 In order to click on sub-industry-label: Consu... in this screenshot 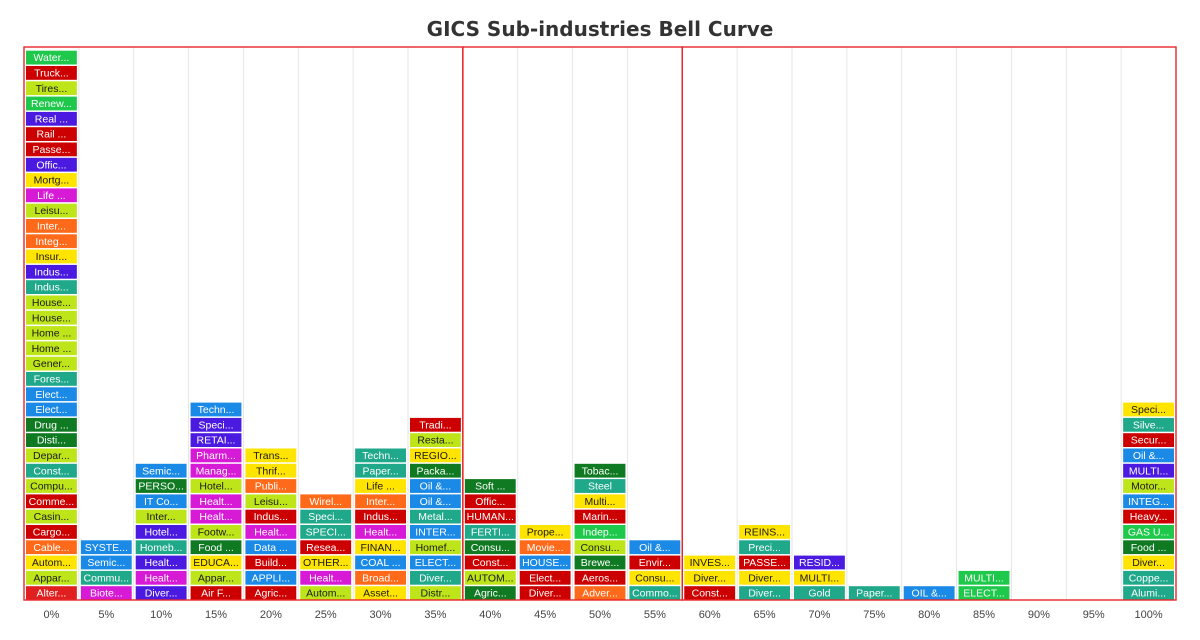, I will do `click(490, 548)`.